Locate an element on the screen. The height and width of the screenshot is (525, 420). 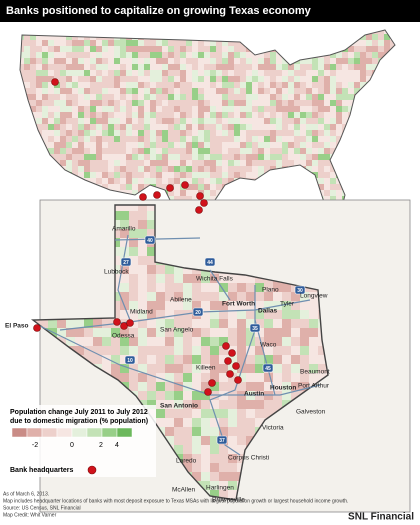
highway-shield is located at coordinates (198, 312).